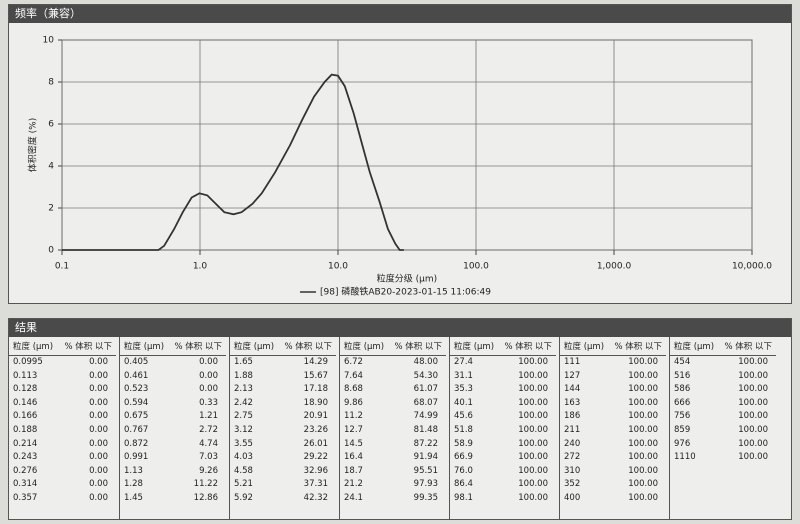  Describe the element at coordinates (173, 431) in the screenshot. I see `table-row: 0.767 2.72` at that location.